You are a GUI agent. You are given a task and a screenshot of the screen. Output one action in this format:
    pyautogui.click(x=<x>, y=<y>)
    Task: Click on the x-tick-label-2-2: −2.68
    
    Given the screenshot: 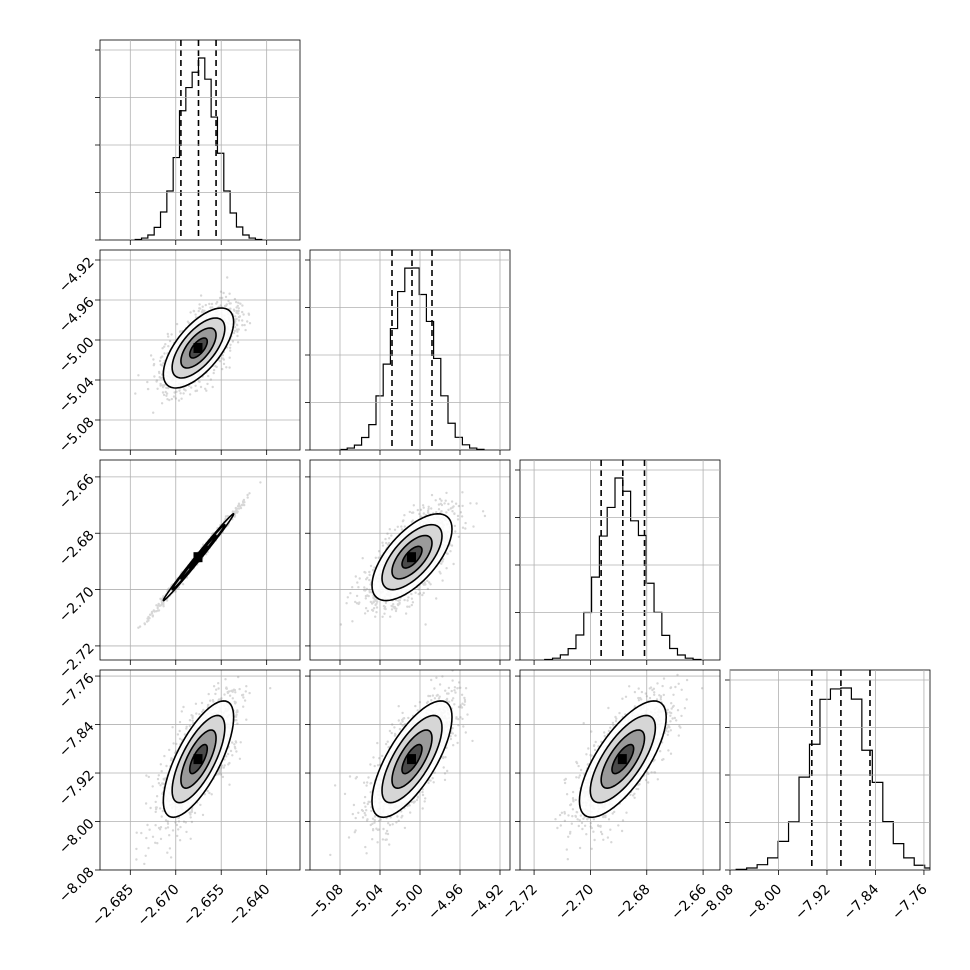 What is the action you would take?
    pyautogui.click(x=633, y=903)
    